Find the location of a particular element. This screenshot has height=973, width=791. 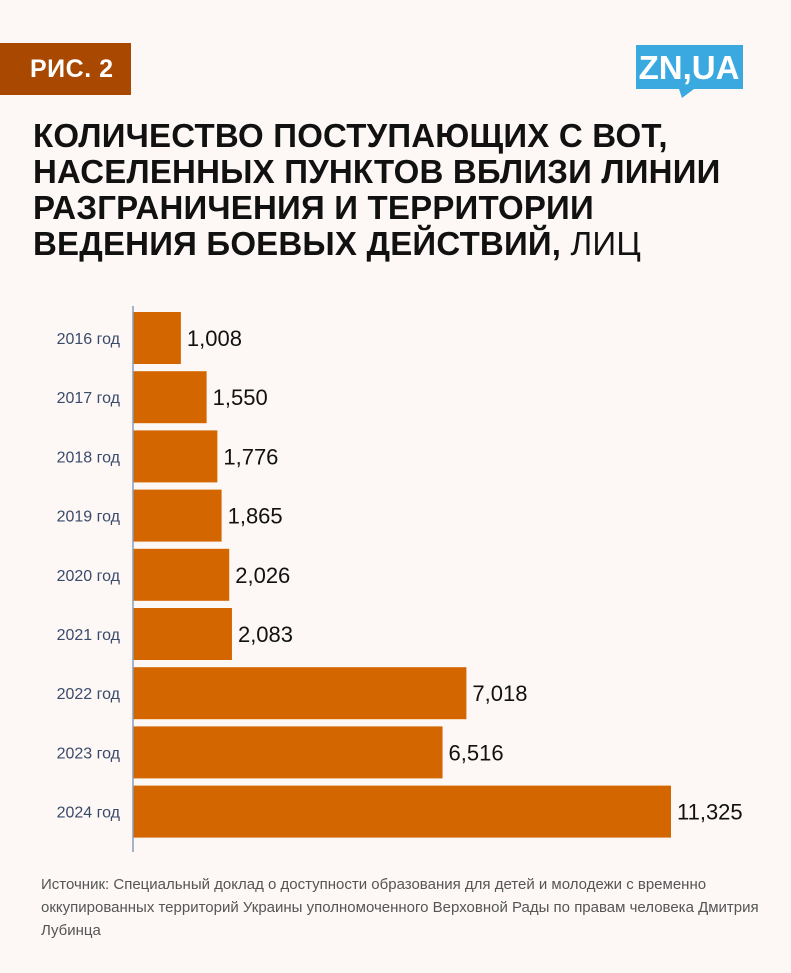

category-label: 2024 год is located at coordinates (89, 813).